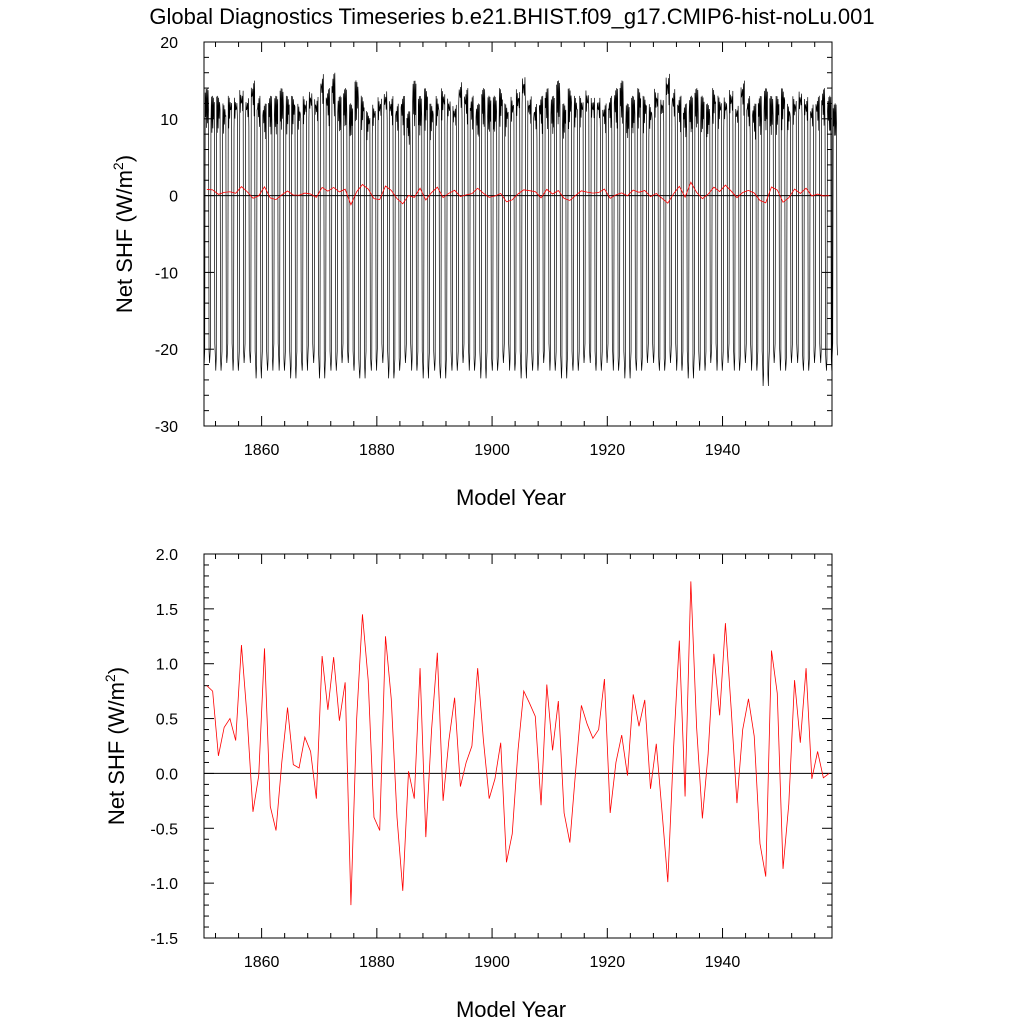  What do you see at coordinates (166, 427) in the screenshot?
I see `y-tick-label: -30` at bounding box center [166, 427].